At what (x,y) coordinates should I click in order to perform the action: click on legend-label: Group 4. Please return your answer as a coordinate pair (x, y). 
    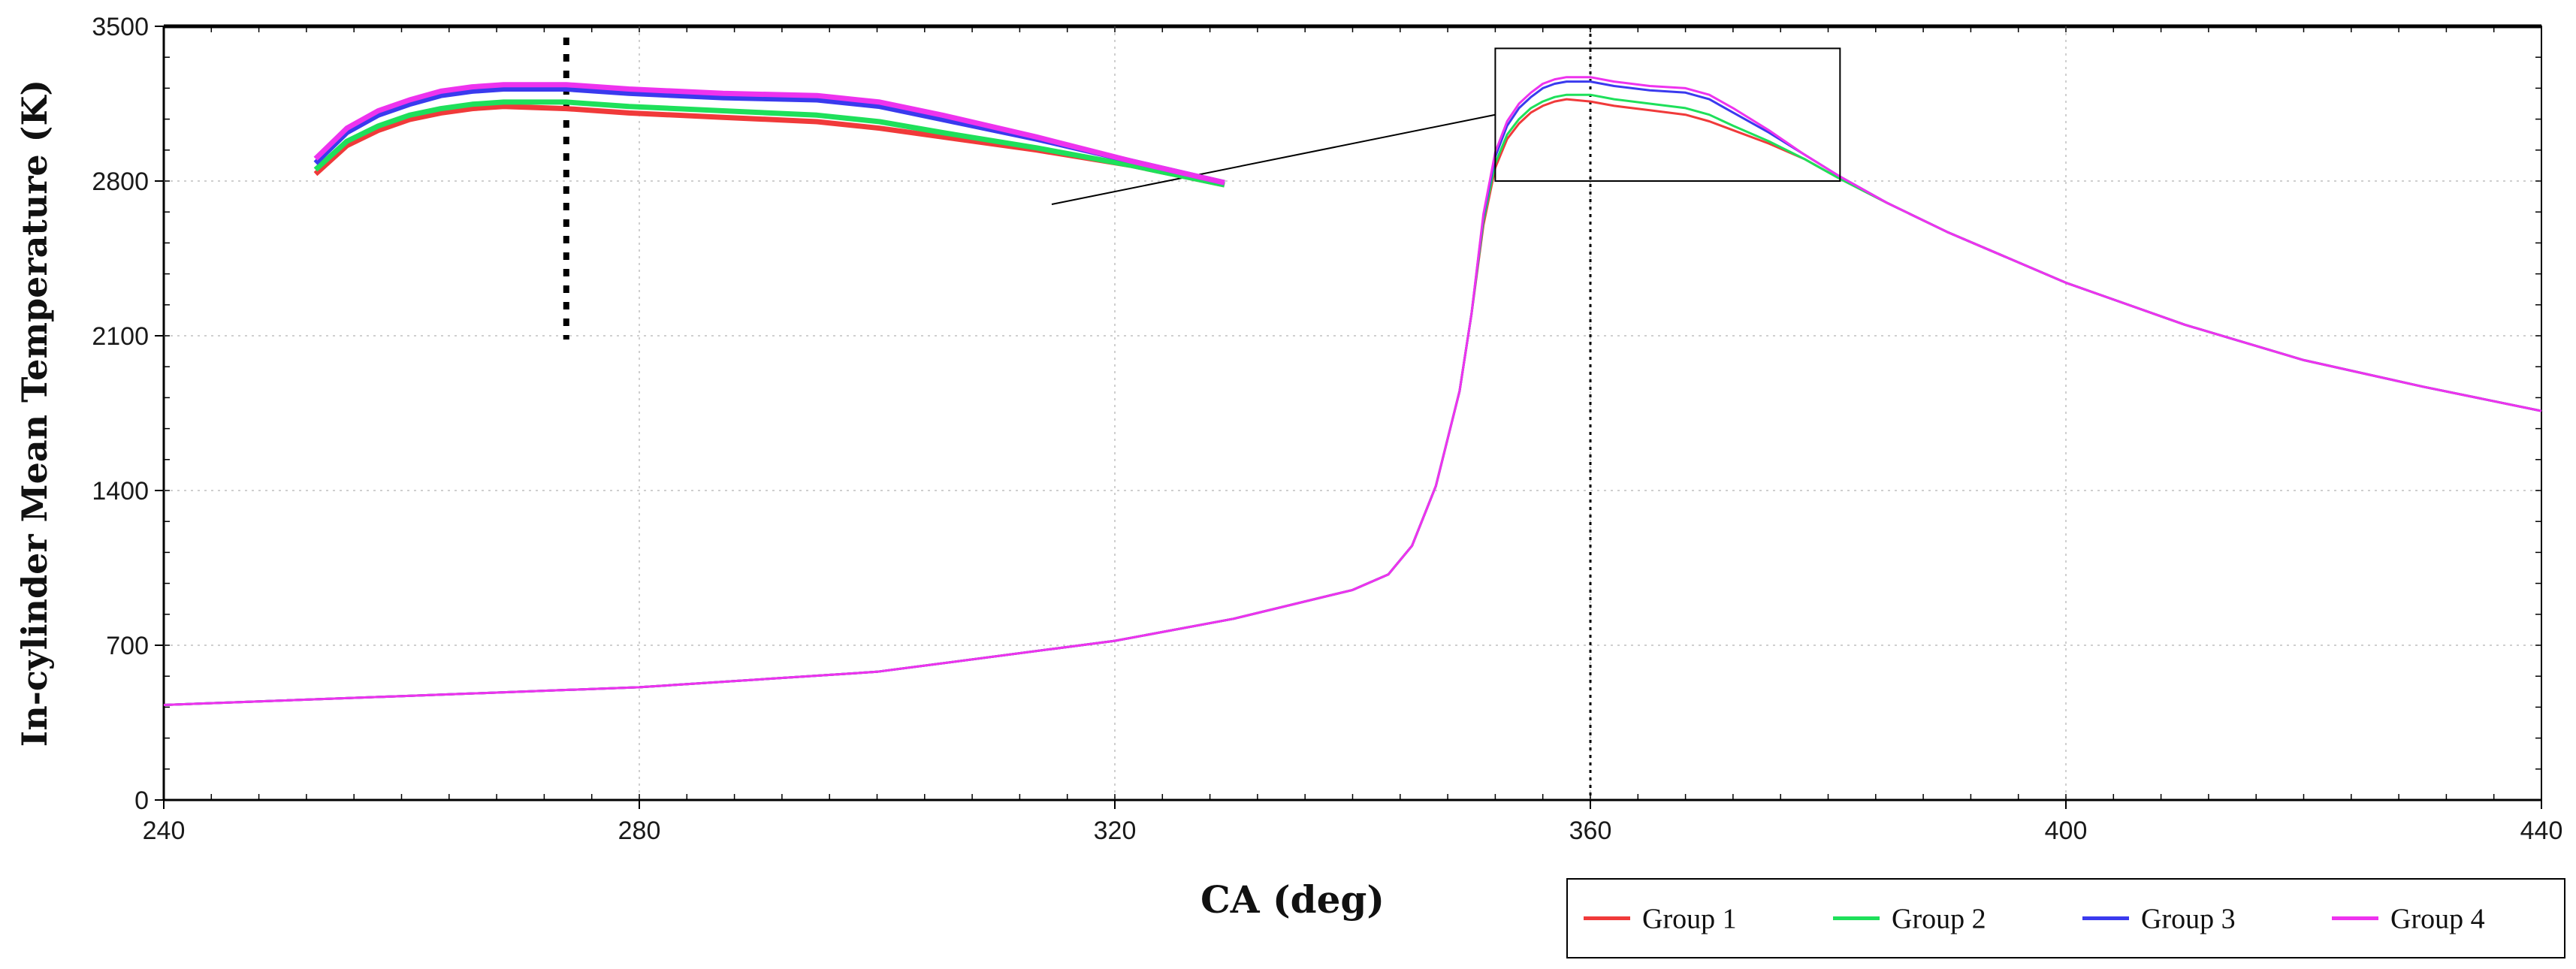
    Looking at the image, I should click on (2437, 920).